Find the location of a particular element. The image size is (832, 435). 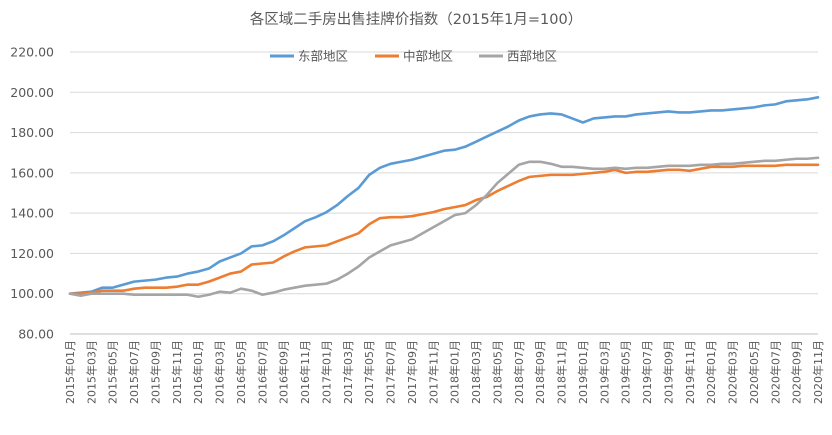

x-tick-label: 2015年07月 is located at coordinates (134, 372).